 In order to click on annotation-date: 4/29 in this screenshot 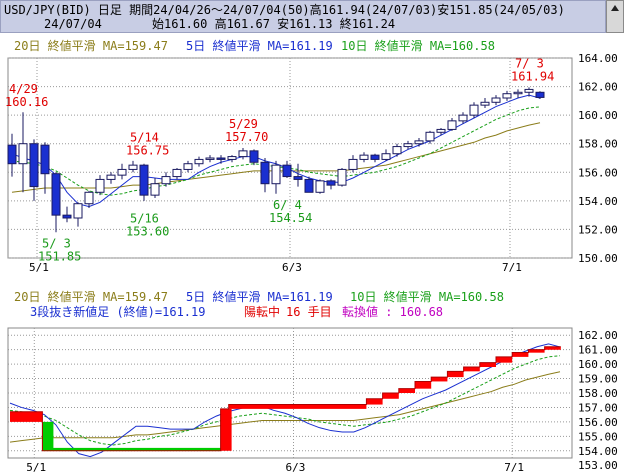, I will do `click(23, 89)`.